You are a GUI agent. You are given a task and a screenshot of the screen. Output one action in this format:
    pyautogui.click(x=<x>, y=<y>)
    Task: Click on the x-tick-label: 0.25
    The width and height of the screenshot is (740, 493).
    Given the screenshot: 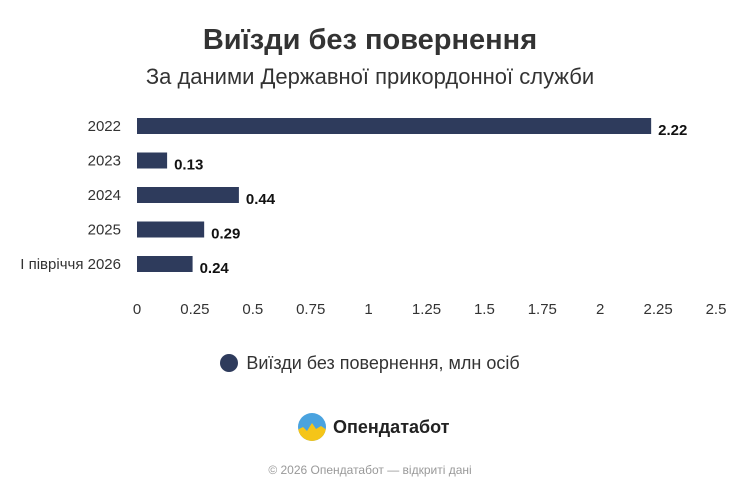 What is the action you would take?
    pyautogui.click(x=194, y=309)
    